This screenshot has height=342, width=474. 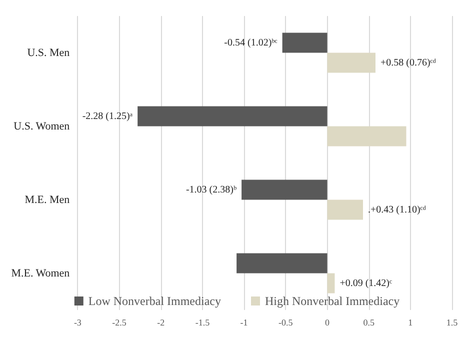 What do you see at coordinates (211, 190) in the screenshot?
I see `data-label: -1.03 (2.38)ᵇ` at bounding box center [211, 190].